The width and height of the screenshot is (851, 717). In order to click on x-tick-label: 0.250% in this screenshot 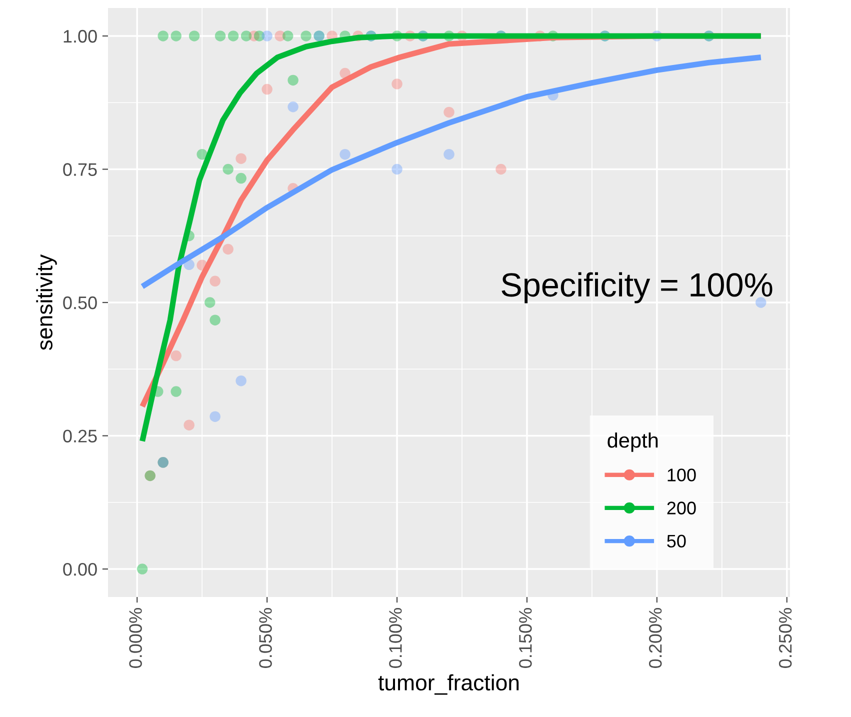, I will do `click(785, 638)`.